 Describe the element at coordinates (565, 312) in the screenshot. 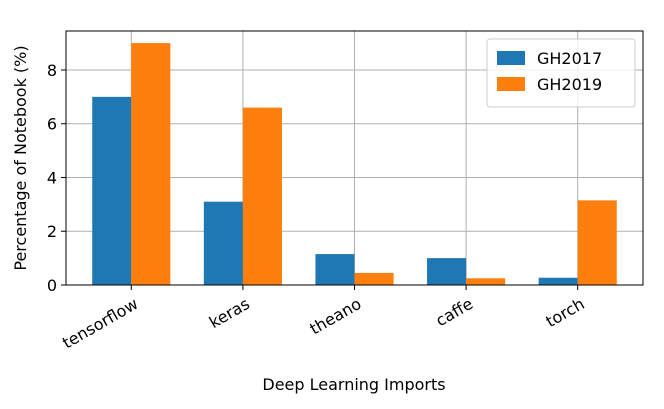

I see `x-tick-label: torch` at that location.